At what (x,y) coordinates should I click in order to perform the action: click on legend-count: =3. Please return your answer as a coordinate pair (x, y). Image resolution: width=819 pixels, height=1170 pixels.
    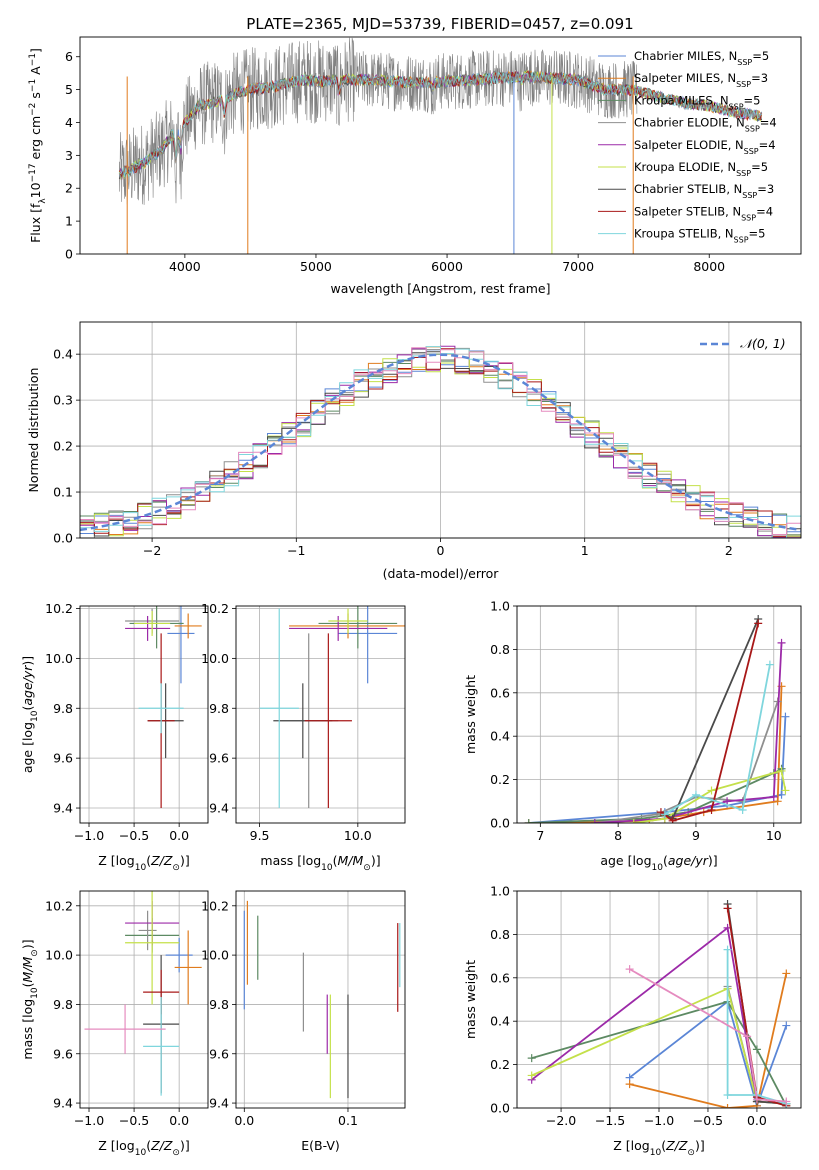
    Looking at the image, I should click on (759, 78).